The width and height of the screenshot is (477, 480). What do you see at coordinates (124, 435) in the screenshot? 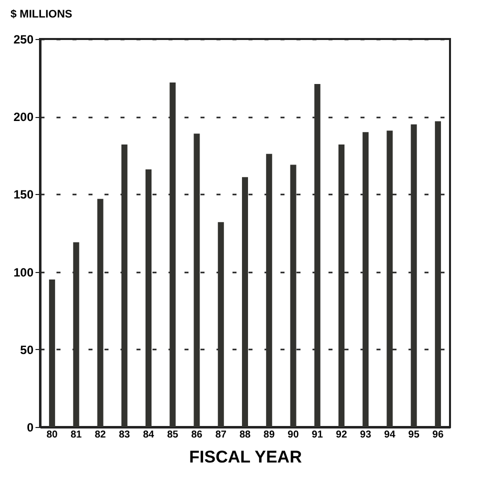
I see `x-tick-label: 83` at bounding box center [124, 435].